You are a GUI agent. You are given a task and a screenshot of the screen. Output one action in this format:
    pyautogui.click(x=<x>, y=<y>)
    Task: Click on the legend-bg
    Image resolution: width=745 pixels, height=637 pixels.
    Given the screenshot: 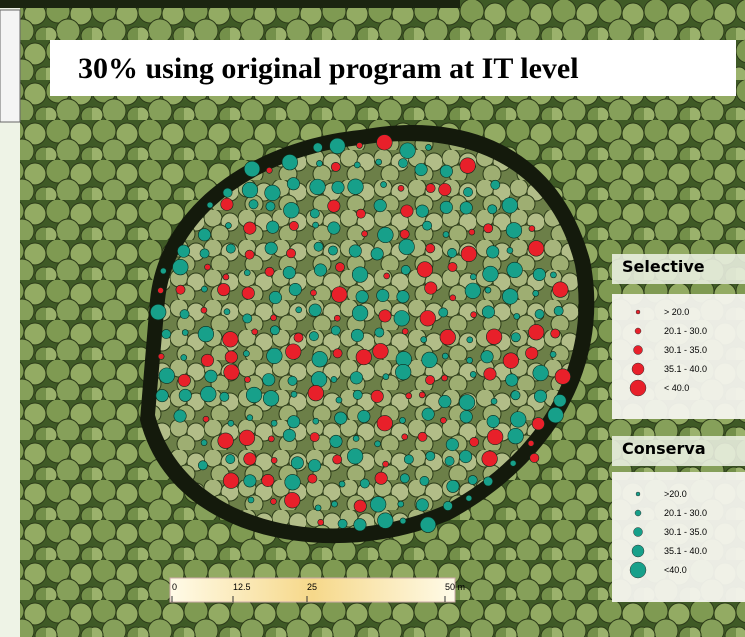 What is the action you would take?
    pyautogui.click(x=678, y=356)
    